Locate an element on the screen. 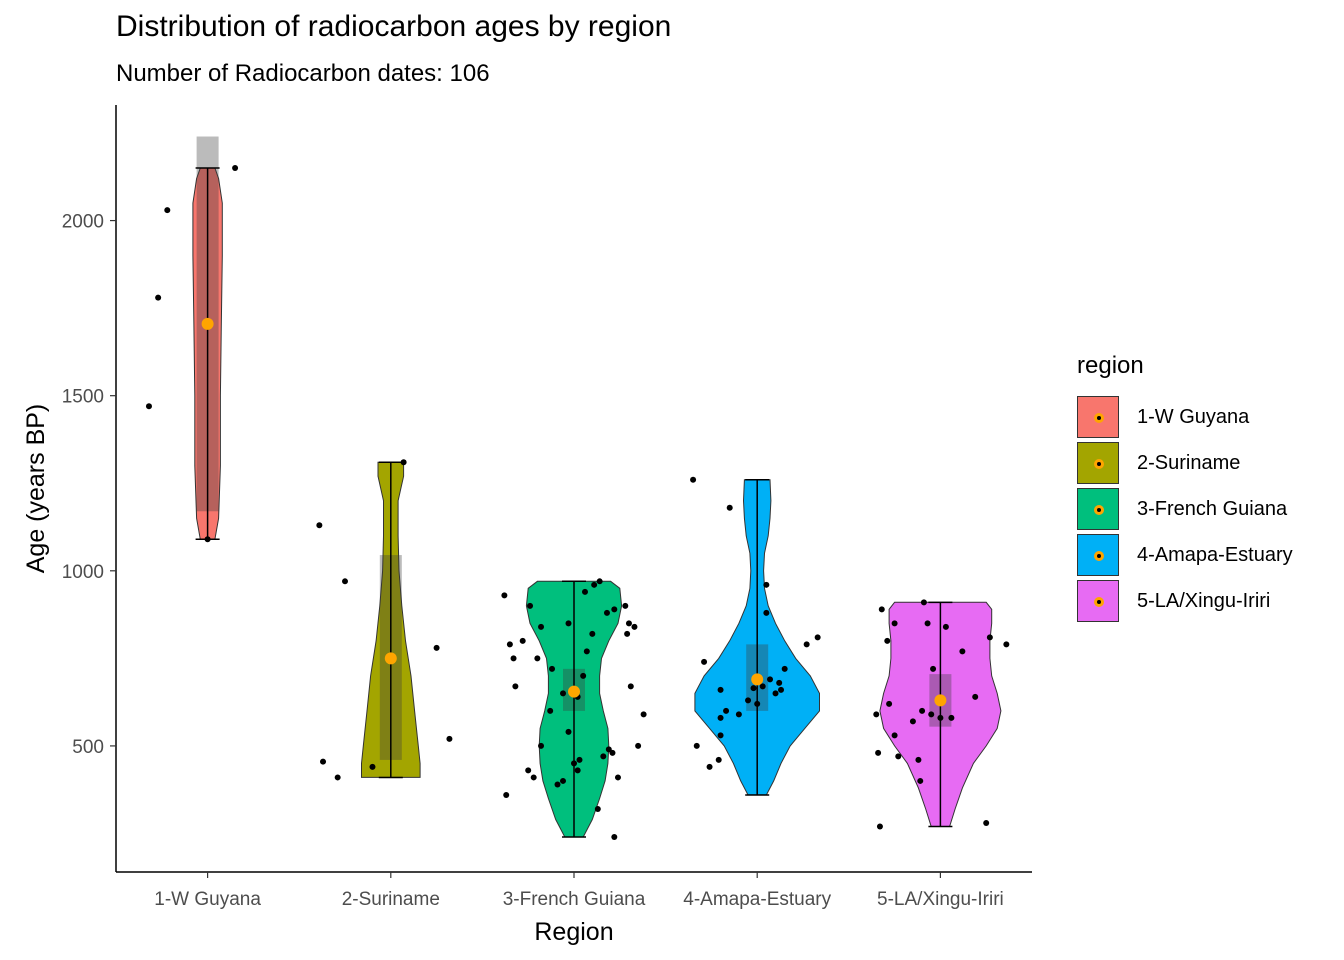  legend-item: 3-French Guiana is located at coordinates (1185, 509).